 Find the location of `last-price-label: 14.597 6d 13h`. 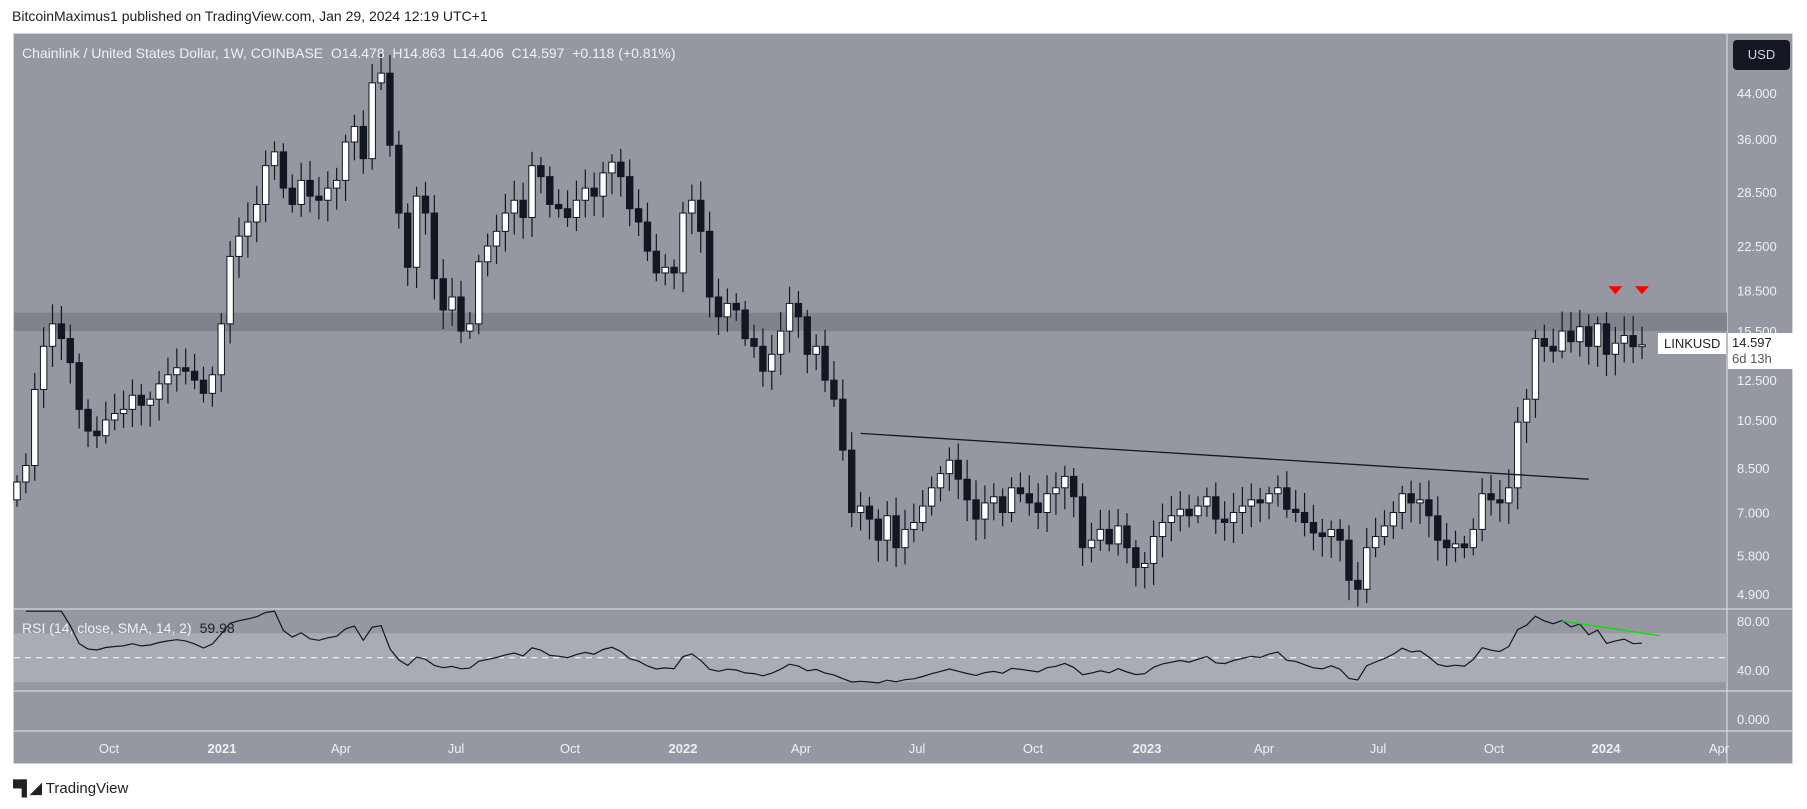

last-price-label: 14.597 6d 13h is located at coordinates (1762, 351).